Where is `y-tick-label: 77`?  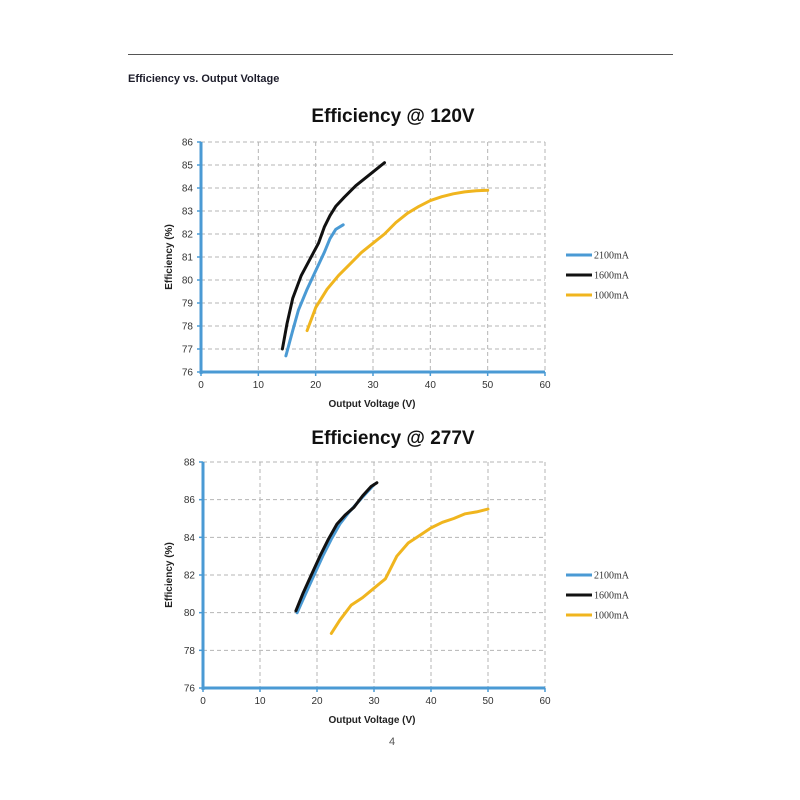
y-tick-label: 77 is located at coordinates (188, 350).